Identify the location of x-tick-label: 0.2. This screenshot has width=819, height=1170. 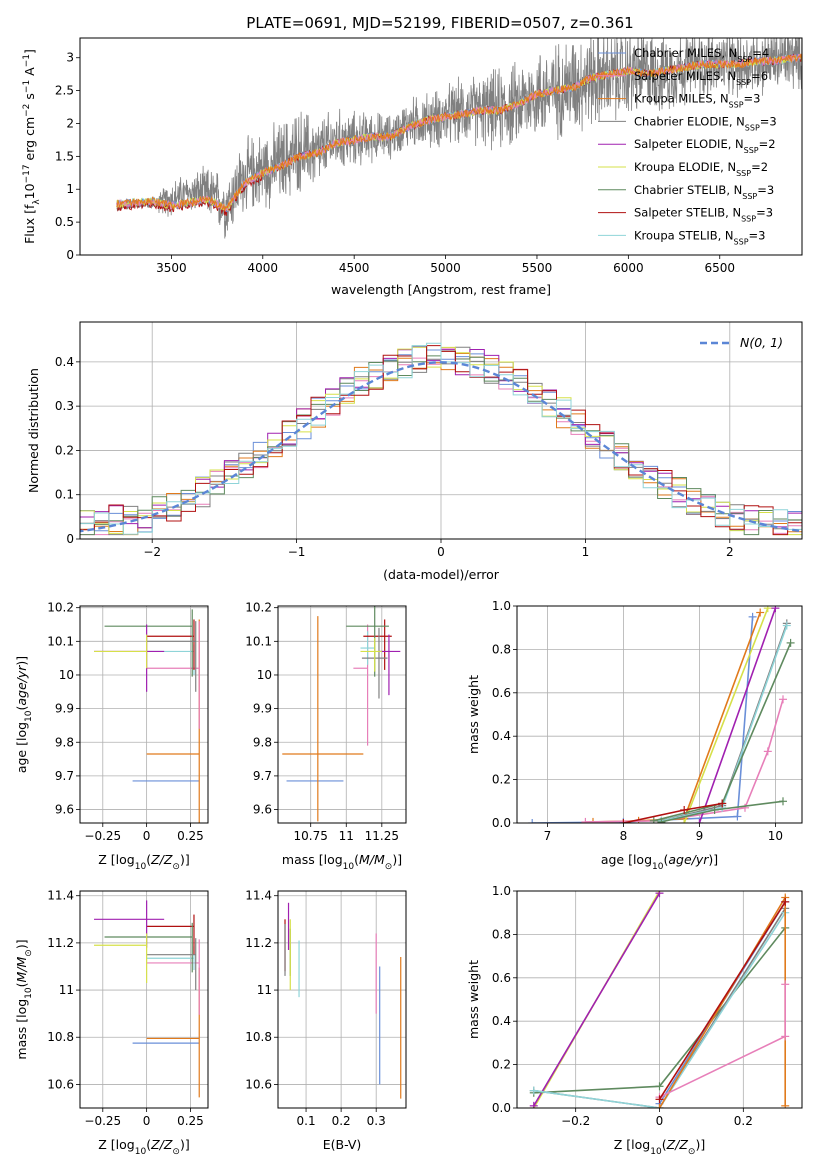
(743, 1121).